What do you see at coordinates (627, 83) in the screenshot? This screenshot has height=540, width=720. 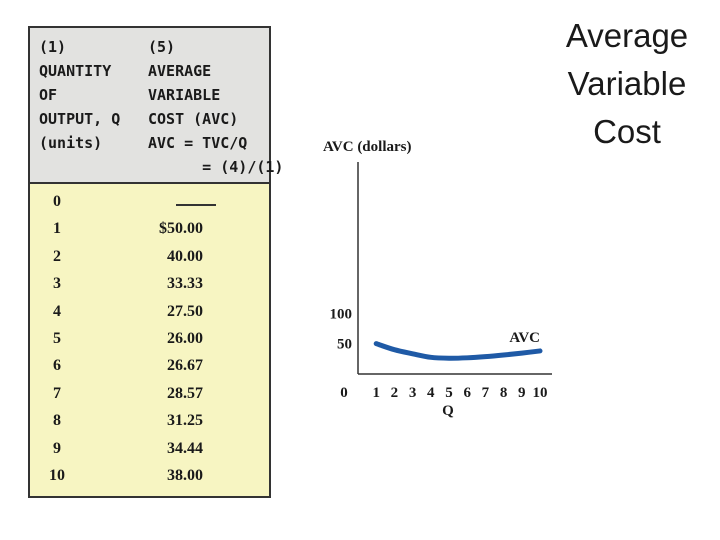 I see `slide-title: Average Variable Cost` at bounding box center [627, 83].